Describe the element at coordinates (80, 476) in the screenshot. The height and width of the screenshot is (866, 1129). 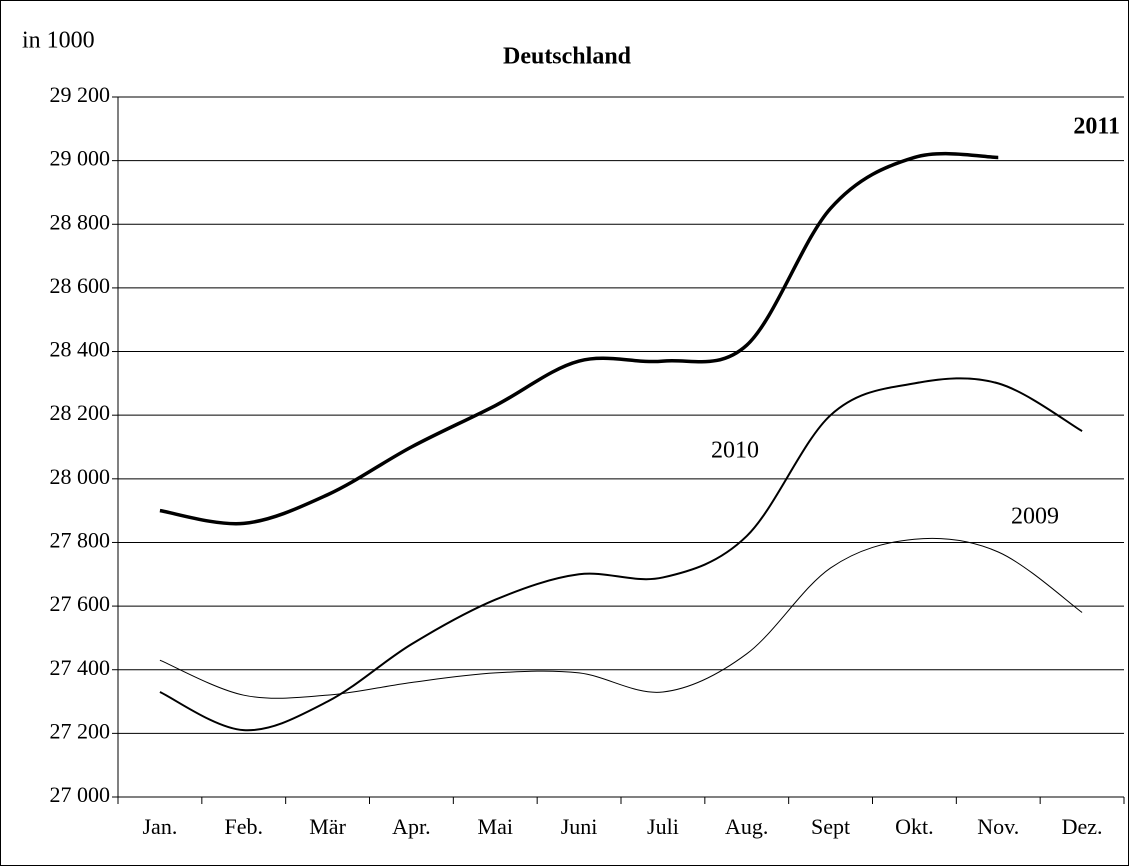
I see `y-tick-label: 28 000` at that location.